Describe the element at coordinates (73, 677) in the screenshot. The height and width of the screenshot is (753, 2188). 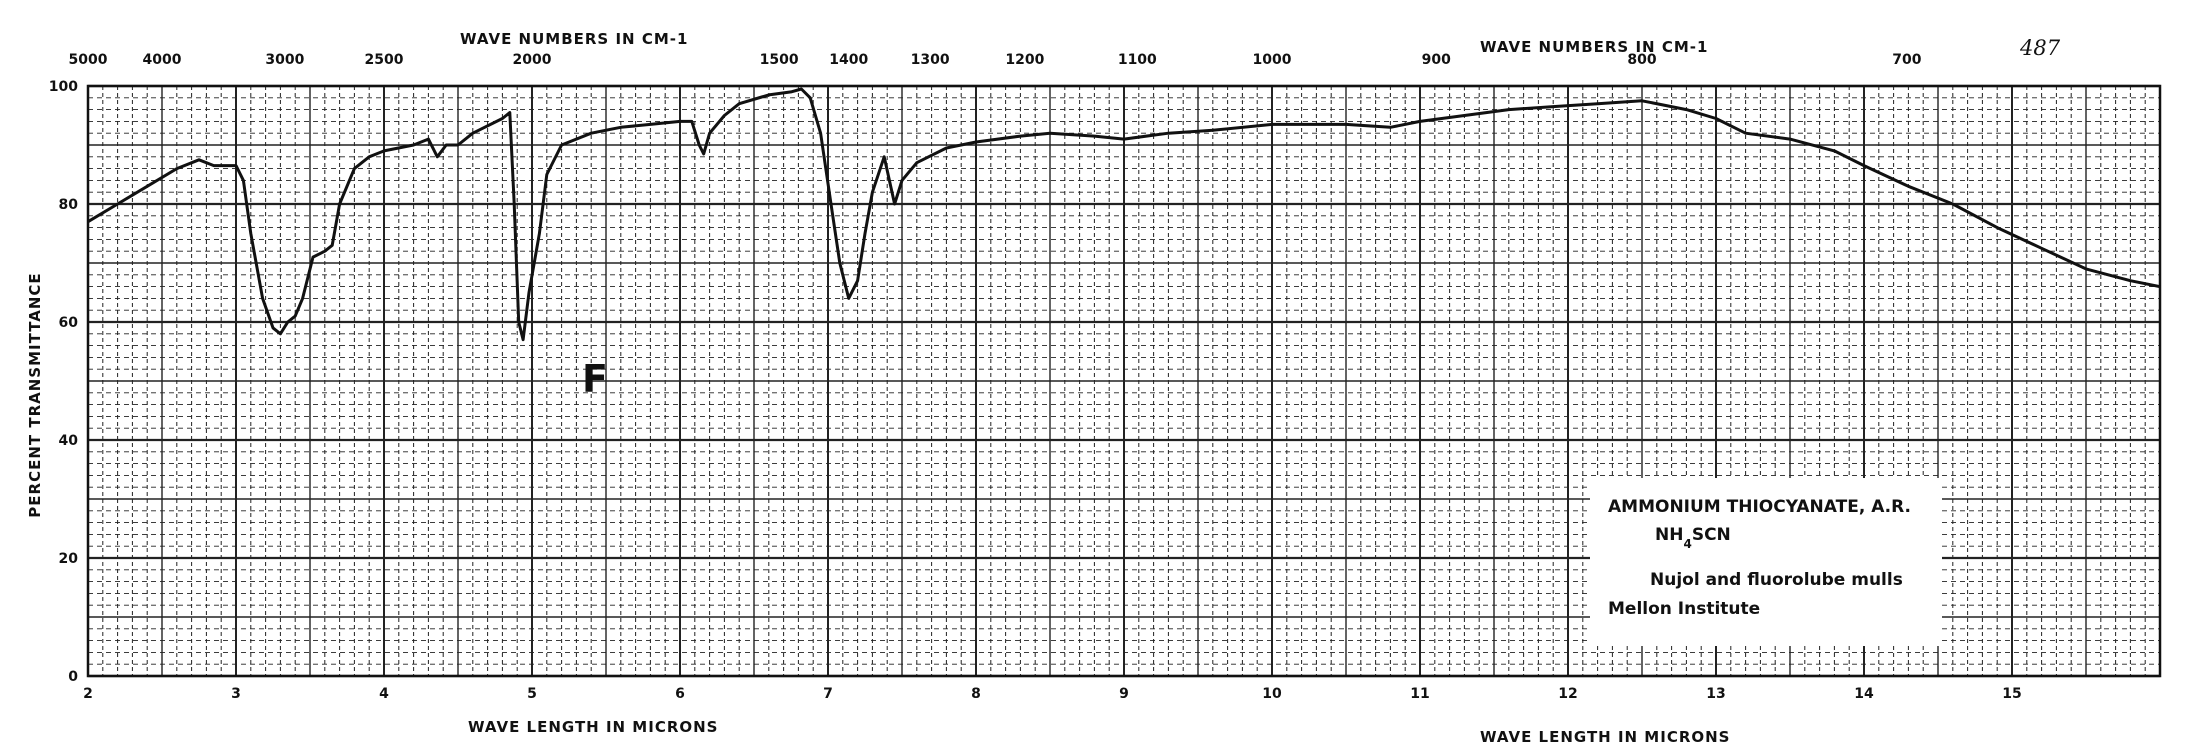
I see `y-tick-label: 0` at that location.